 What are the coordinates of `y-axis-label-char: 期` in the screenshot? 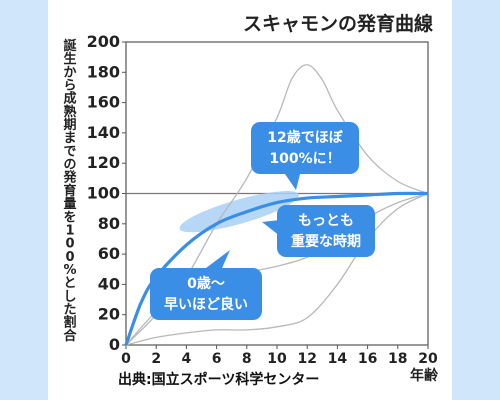 It's located at (69, 125).